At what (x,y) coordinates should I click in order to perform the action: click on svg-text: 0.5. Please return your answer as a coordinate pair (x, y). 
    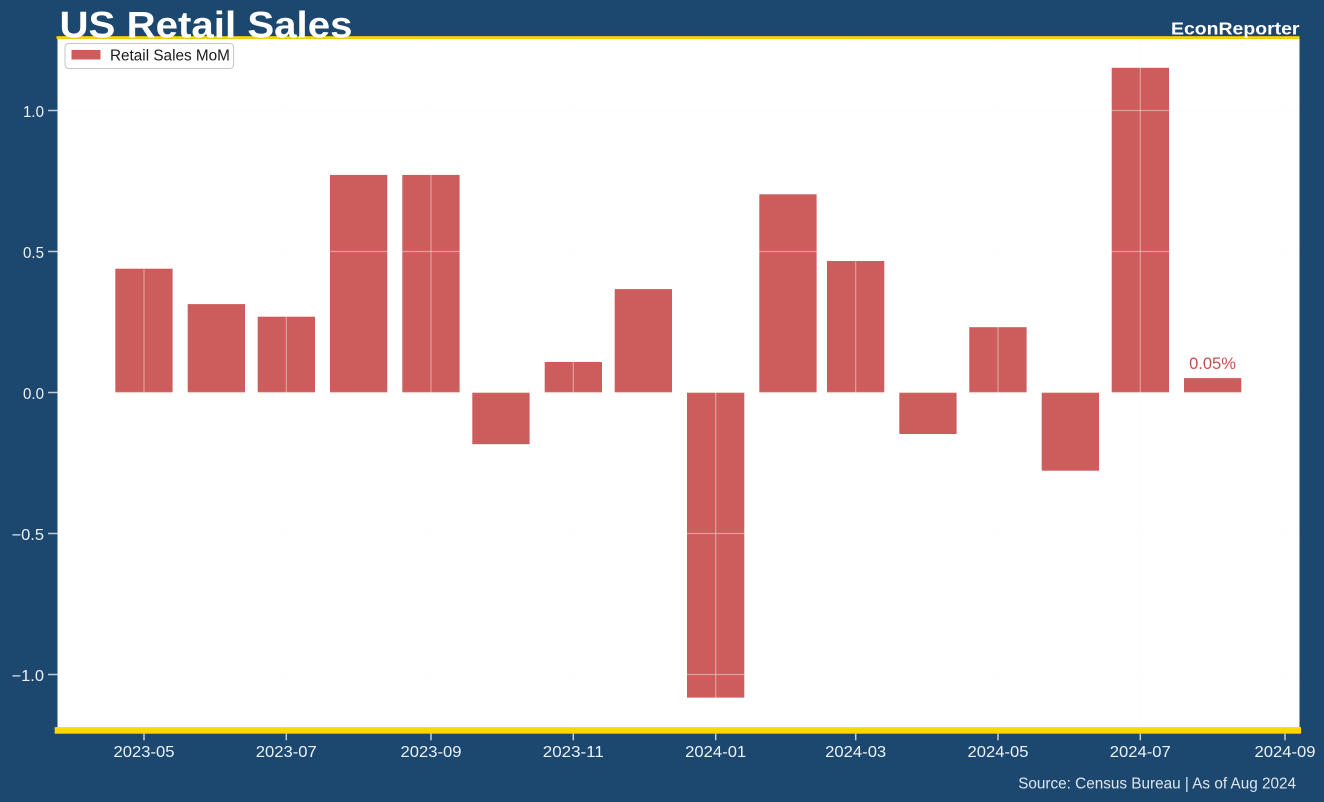
    Looking at the image, I should click on (33, 253).